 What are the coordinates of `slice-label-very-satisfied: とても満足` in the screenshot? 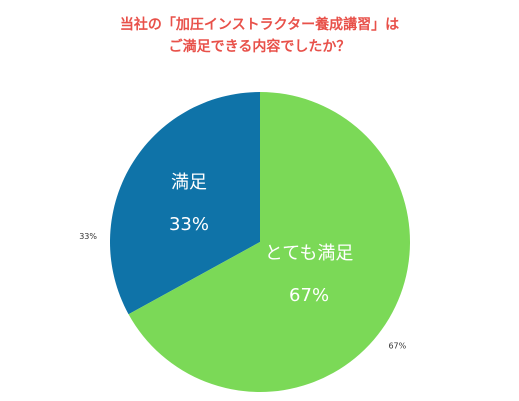 It's located at (309, 253).